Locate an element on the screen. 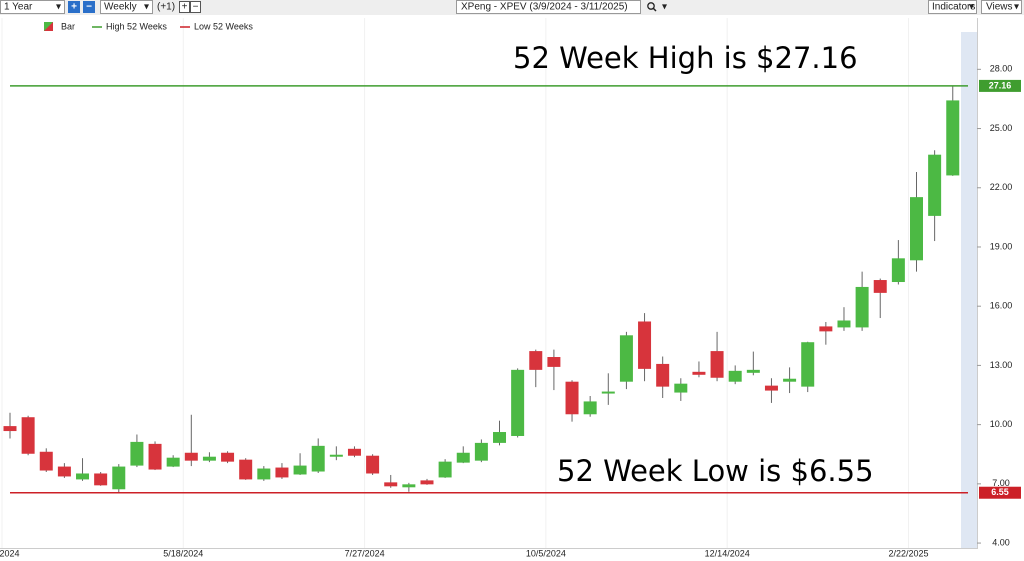  legend-label: High 52 Weeks is located at coordinates (136, 26).